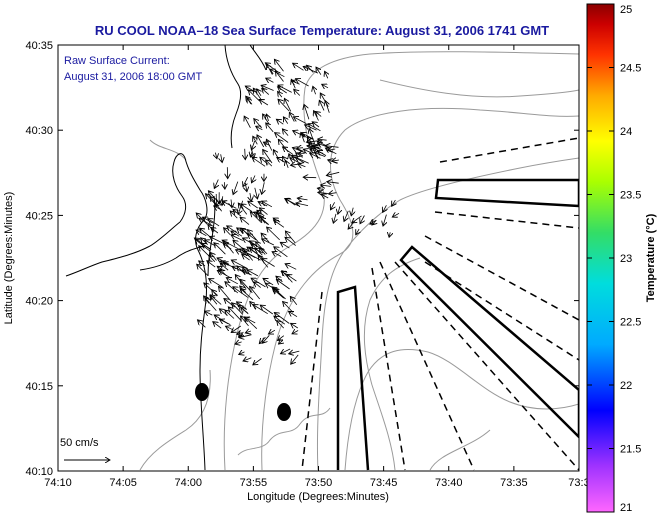 The width and height of the screenshot is (660, 518). Describe the element at coordinates (284, 412) in the screenshot. I see `station-marker` at that location.